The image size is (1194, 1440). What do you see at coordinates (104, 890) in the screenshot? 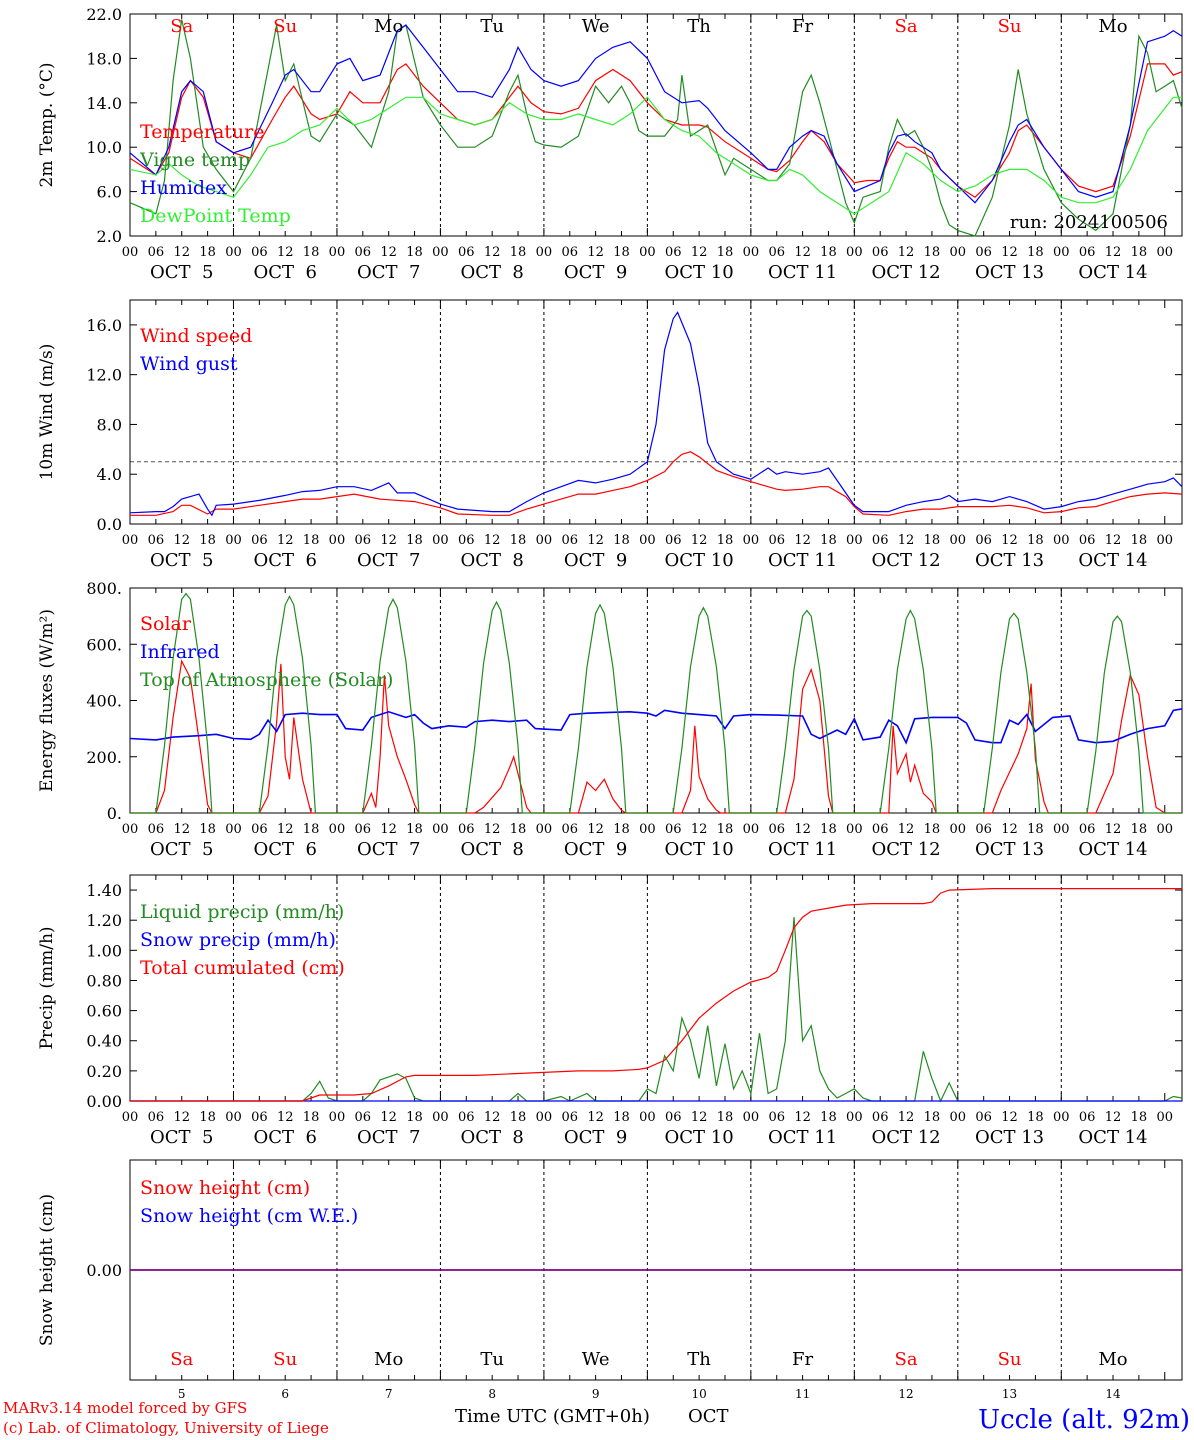
I see `y-tick-label: 1.40` at bounding box center [104, 890].